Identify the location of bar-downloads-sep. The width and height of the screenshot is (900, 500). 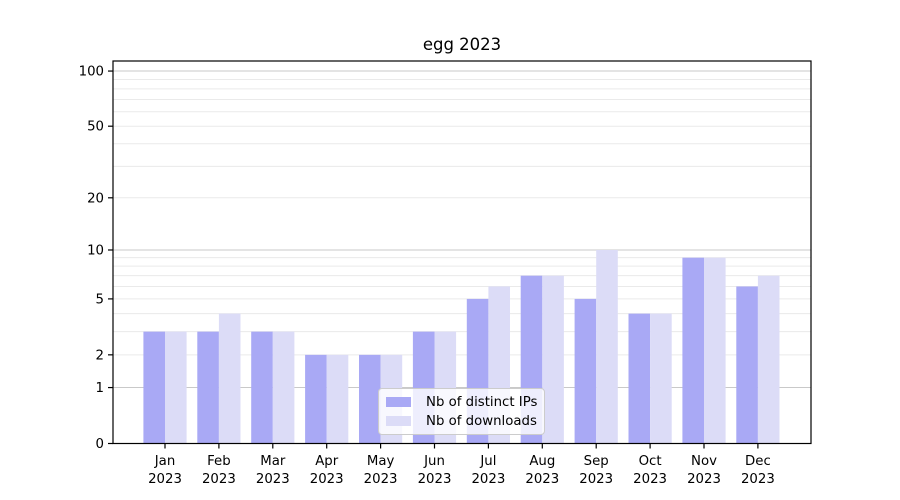
(607, 346).